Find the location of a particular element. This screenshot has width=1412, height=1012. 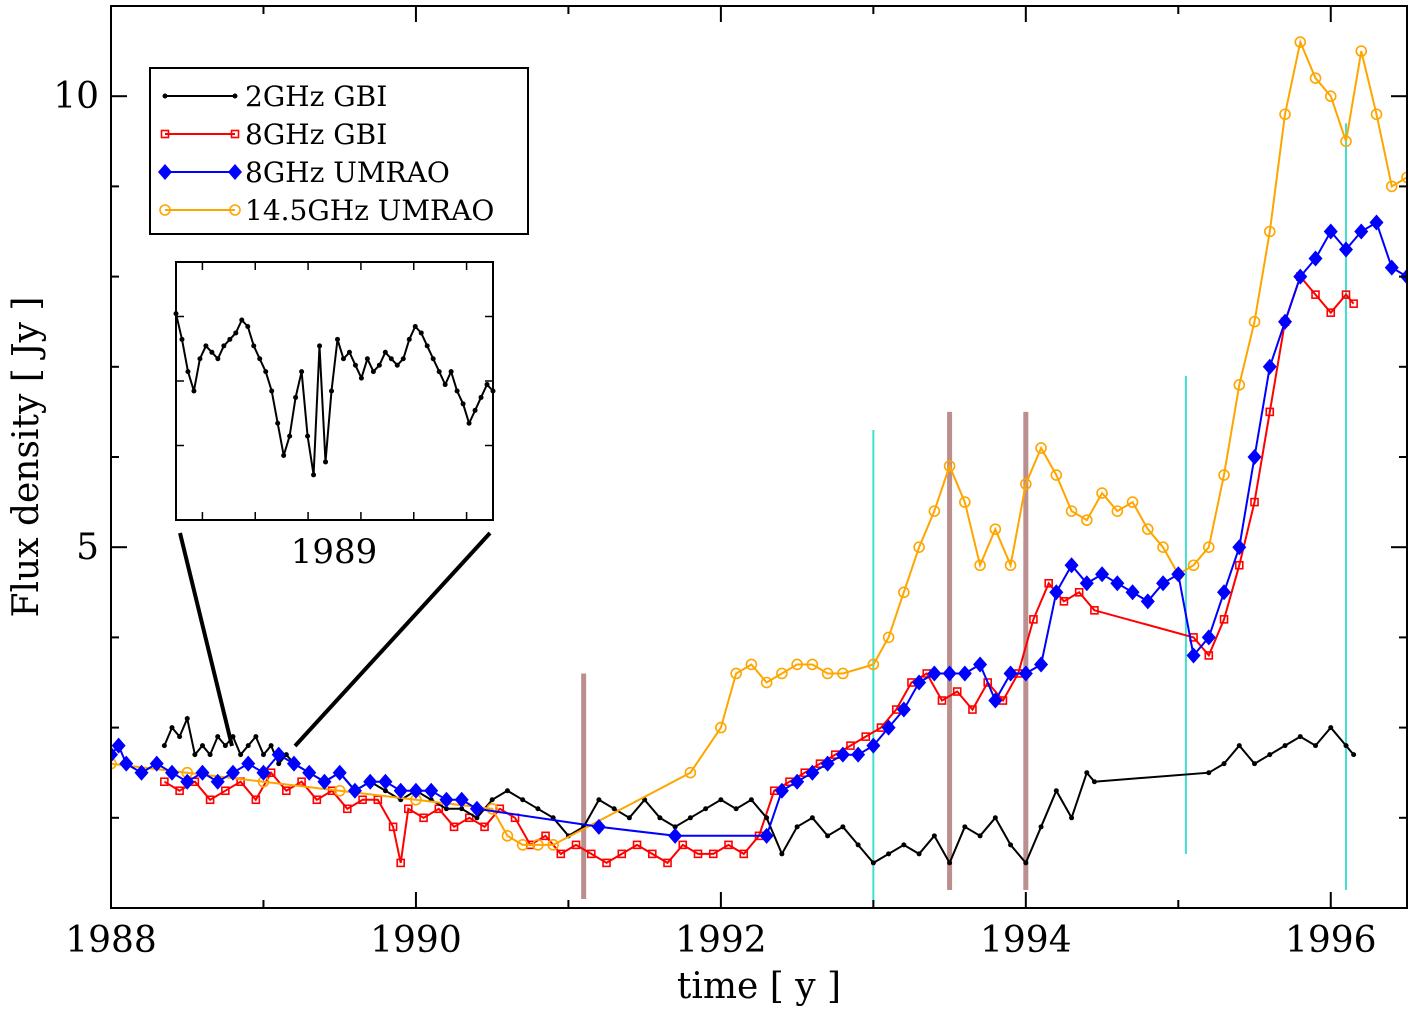

series-line is located at coordinates (759, 790).